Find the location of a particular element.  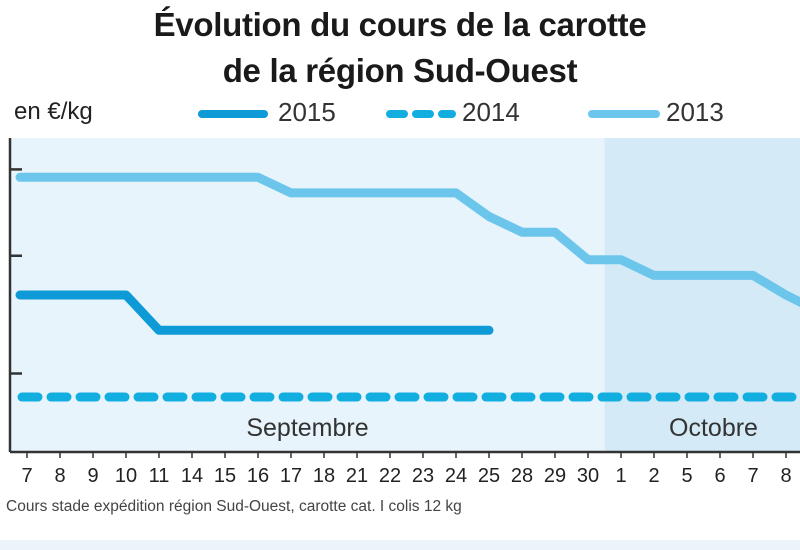

legend-label-2014: 2014 is located at coordinates (491, 112).